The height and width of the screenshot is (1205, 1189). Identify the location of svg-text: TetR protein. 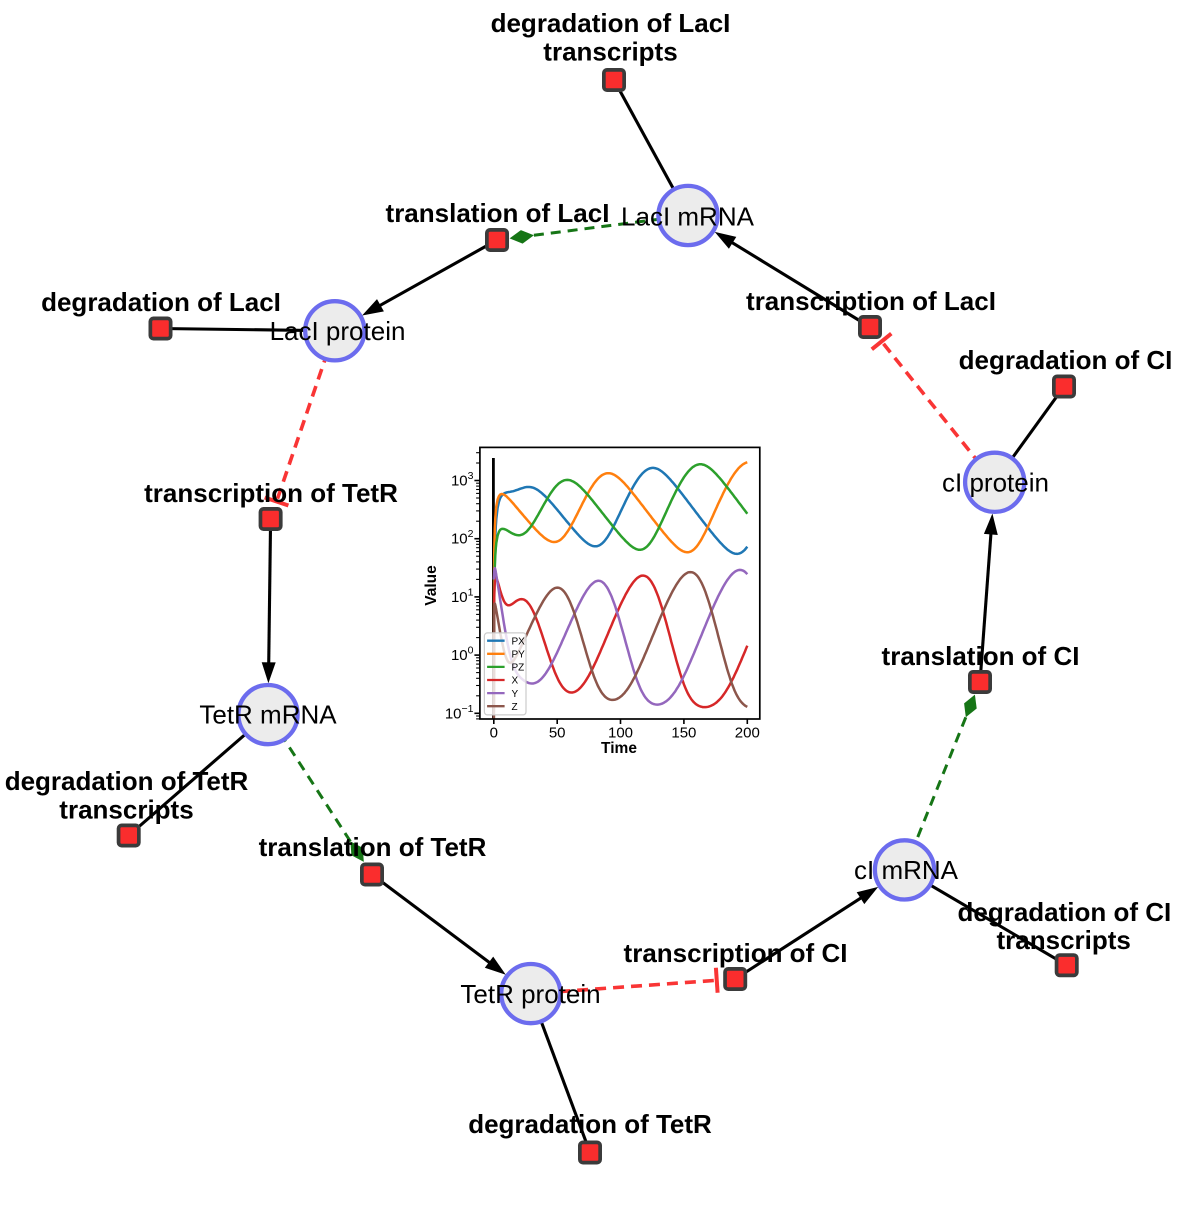
(530, 994).